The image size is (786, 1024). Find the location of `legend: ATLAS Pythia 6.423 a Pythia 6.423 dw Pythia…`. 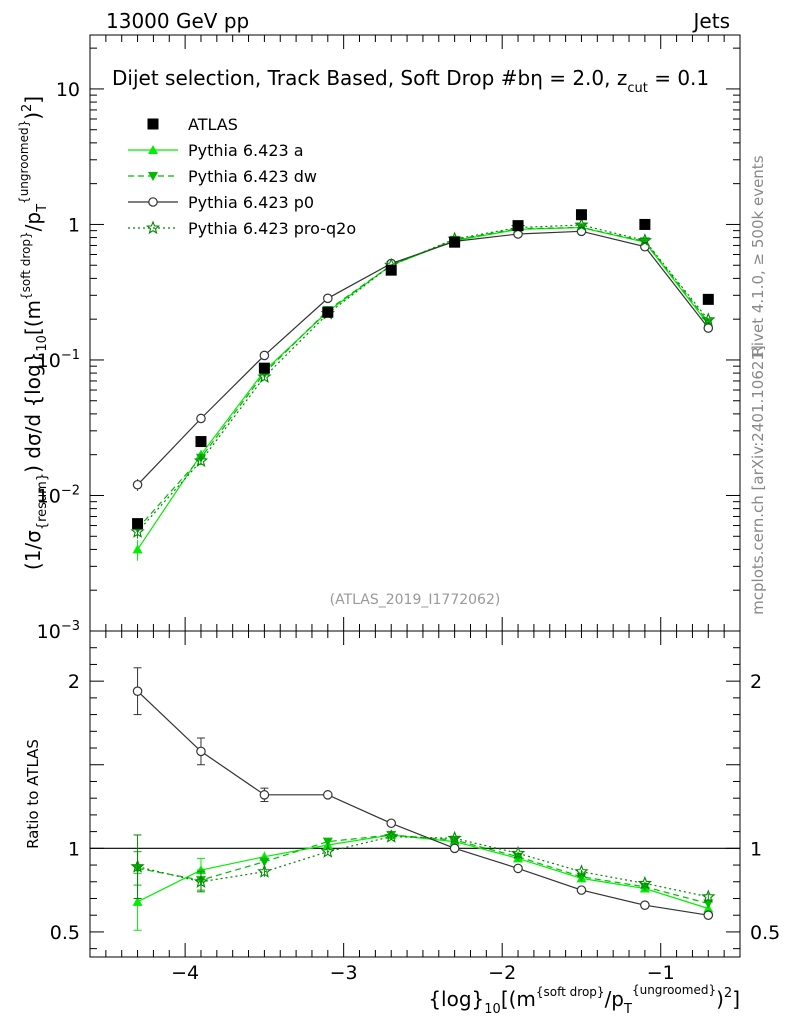

legend: ATLAS Pythia 6.423 a Pythia 6.423 dw Pythia… is located at coordinates (242, 176).